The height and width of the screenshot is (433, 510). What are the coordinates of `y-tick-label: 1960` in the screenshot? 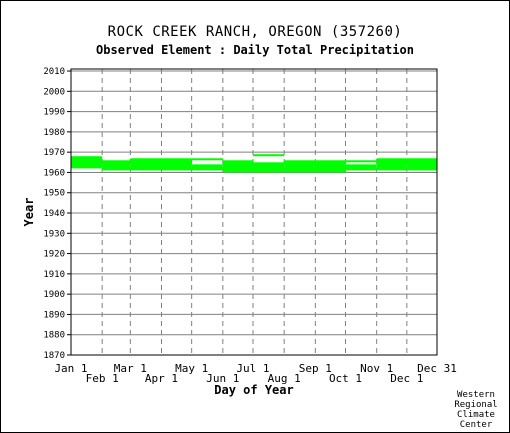 It's located at (54, 173).